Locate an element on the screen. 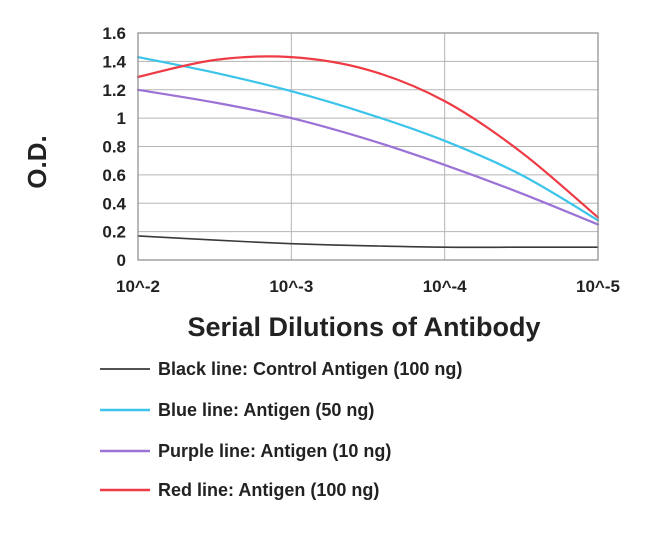  x-tick-labels: 10^-2 10^-3 10^-4 10^-5 is located at coordinates (368, 286).